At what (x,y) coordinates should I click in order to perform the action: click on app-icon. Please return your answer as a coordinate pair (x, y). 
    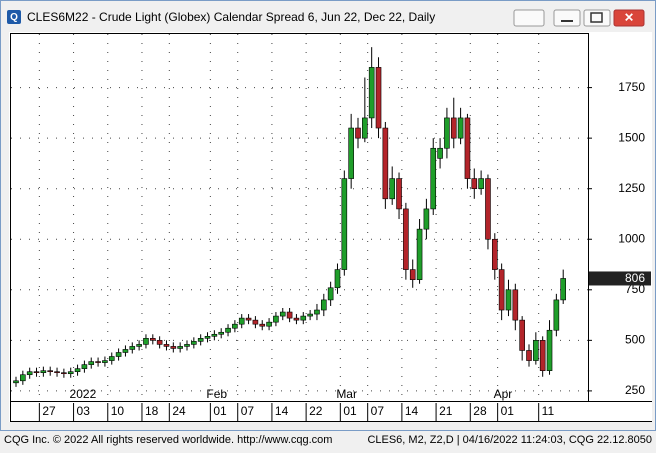
    Looking at the image, I should click on (14, 17).